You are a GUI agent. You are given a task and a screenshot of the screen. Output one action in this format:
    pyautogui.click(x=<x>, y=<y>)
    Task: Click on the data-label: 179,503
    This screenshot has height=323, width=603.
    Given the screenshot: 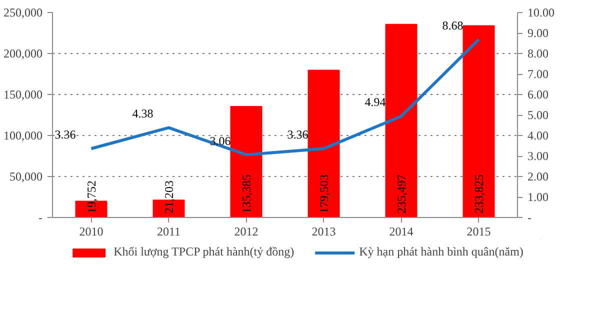 What is the action you would take?
    pyautogui.click(x=323, y=194)
    